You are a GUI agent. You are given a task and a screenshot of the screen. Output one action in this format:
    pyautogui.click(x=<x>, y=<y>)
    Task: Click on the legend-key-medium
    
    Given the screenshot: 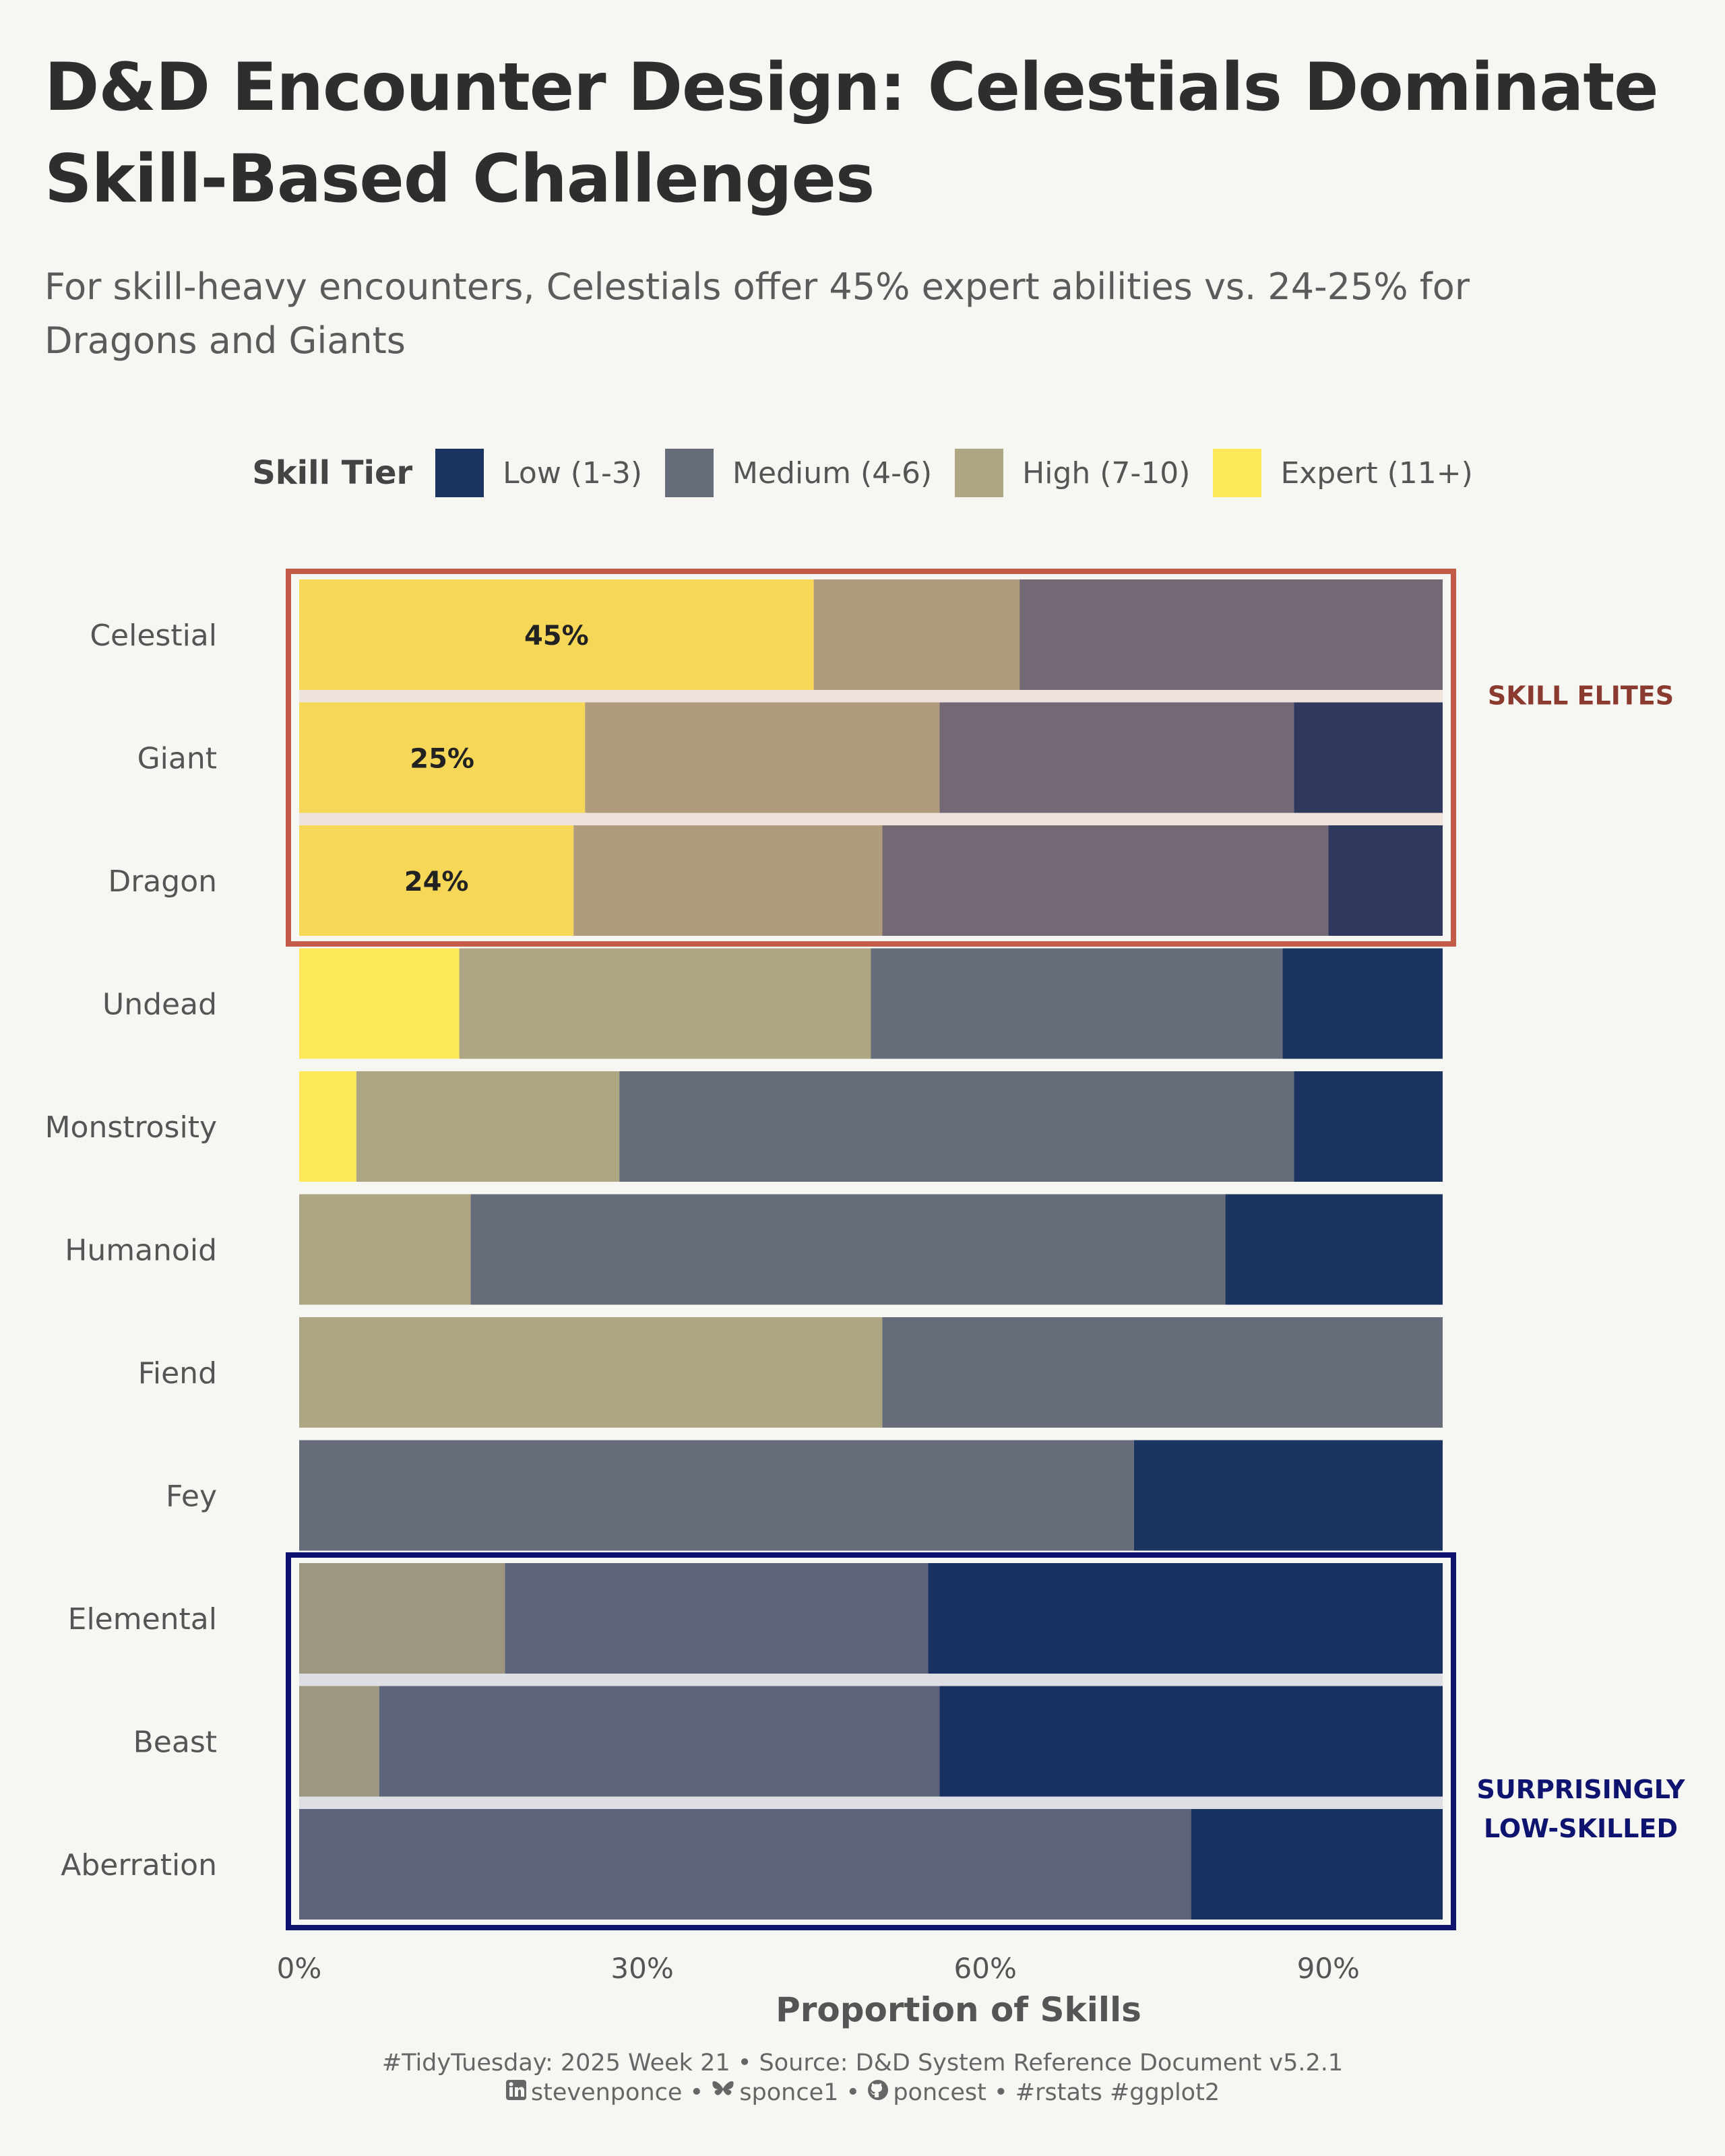 What is the action you would take?
    pyautogui.click(x=689, y=473)
    